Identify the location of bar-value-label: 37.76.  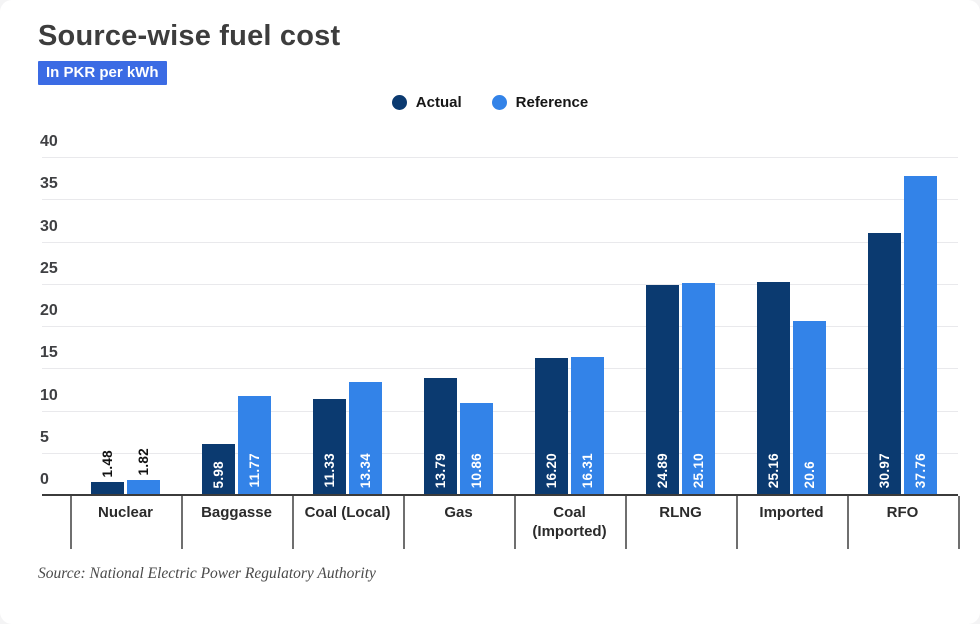
(920, 470).